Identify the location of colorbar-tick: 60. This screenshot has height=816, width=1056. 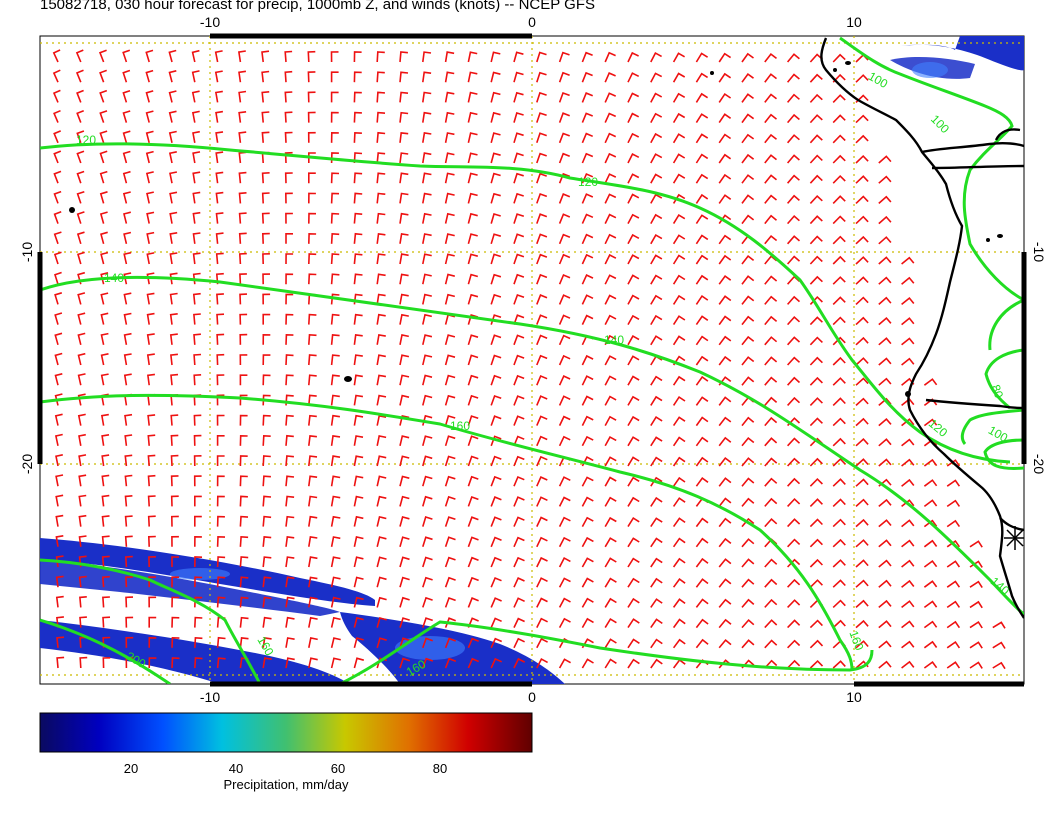
(338, 768).